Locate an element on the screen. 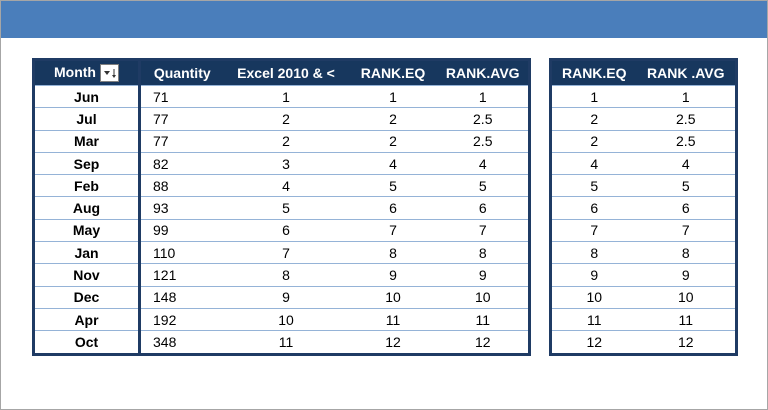 The image size is (768, 410). table-row: Jun 71 1 1 1 is located at coordinates (281, 96).